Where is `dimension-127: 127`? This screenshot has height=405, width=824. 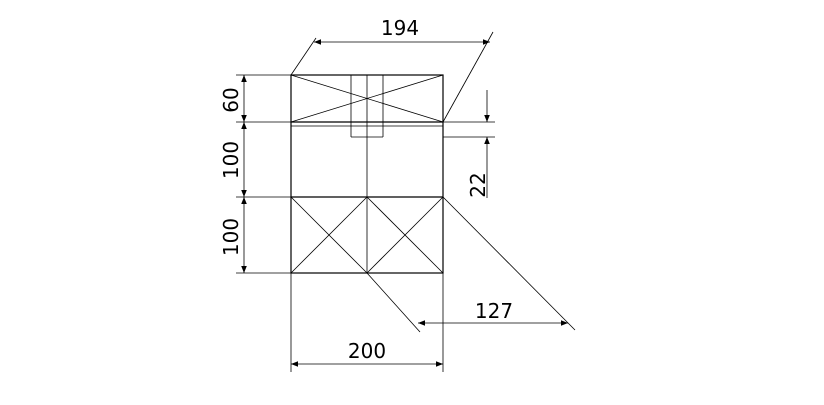
dimension-127: 127 is located at coordinates (471, 264).